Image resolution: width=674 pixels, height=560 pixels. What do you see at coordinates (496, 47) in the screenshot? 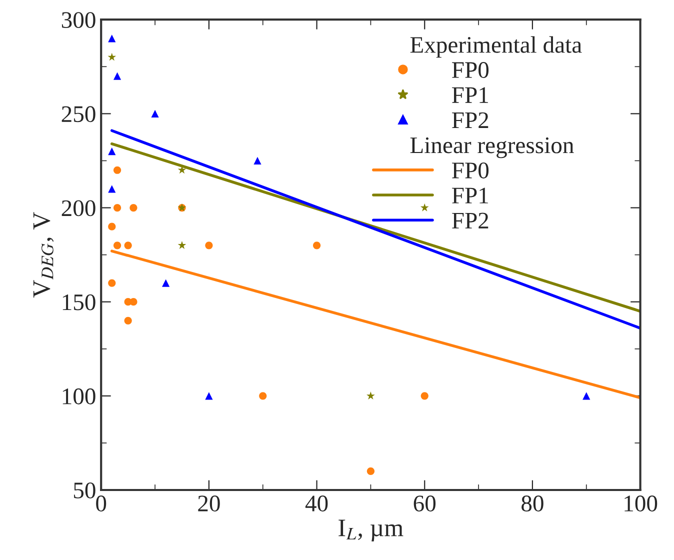
I see `legend-title: Experimental data` at bounding box center [496, 47].